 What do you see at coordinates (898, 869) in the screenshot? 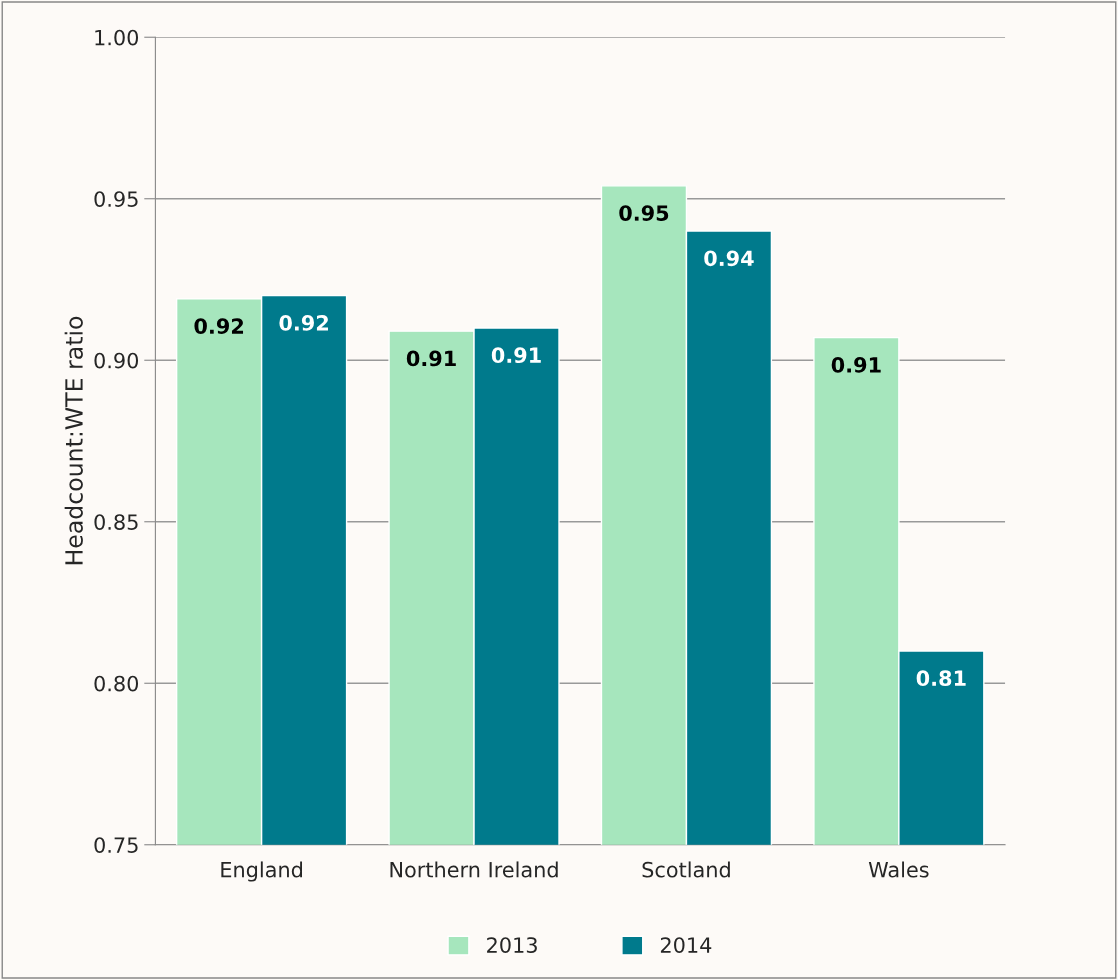
I see `x-tick-label: Wales` at bounding box center [898, 869].